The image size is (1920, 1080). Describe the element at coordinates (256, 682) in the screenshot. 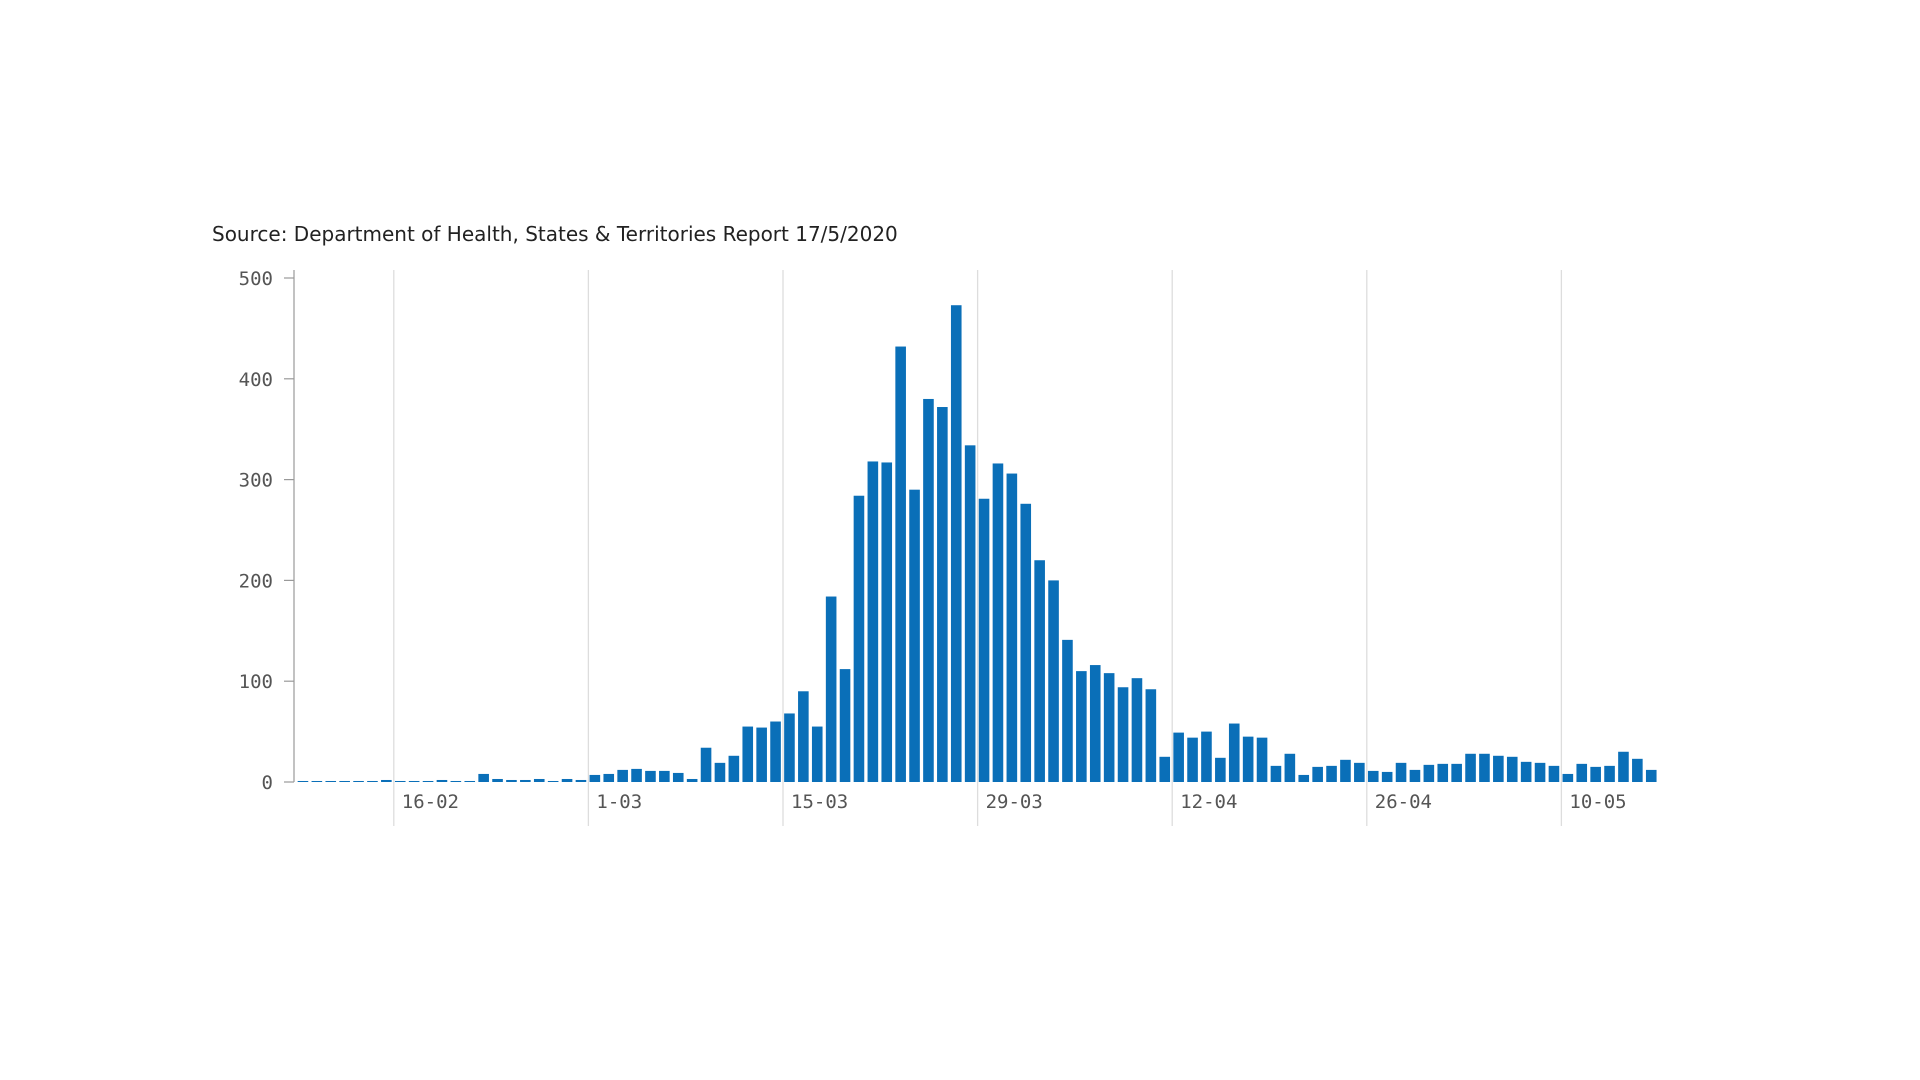

I see `y-tick-label: 100` at that location.